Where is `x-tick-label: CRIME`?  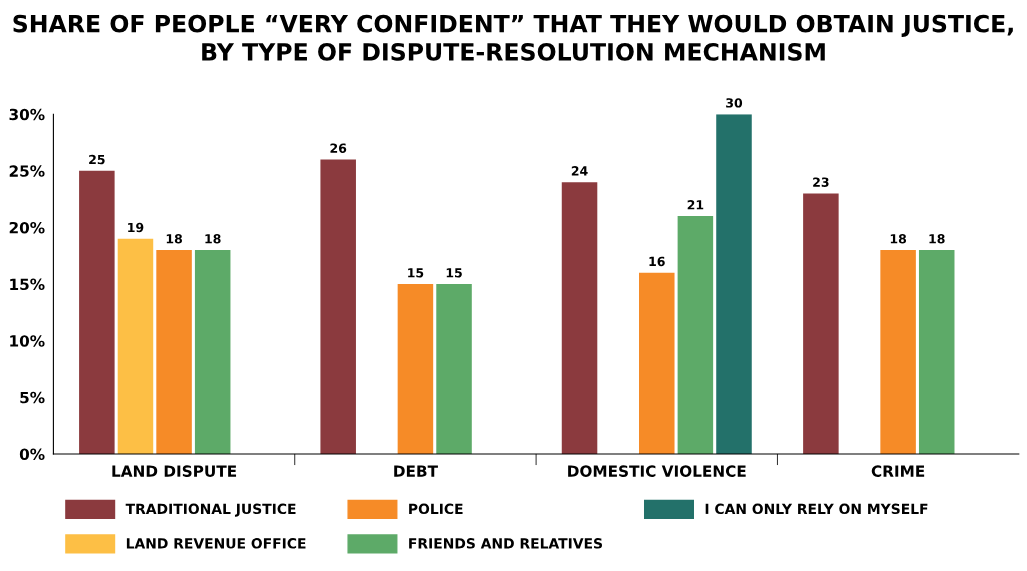
x-tick-label: CRIME is located at coordinates (898, 471).